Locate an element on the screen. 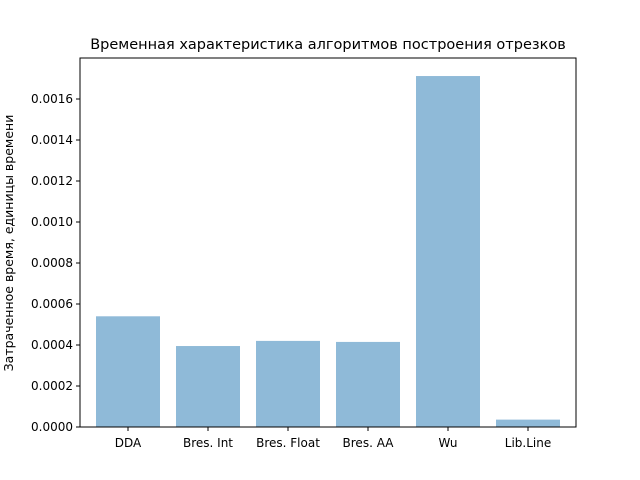  y-tick-label: 0.0016 is located at coordinates (52, 99).